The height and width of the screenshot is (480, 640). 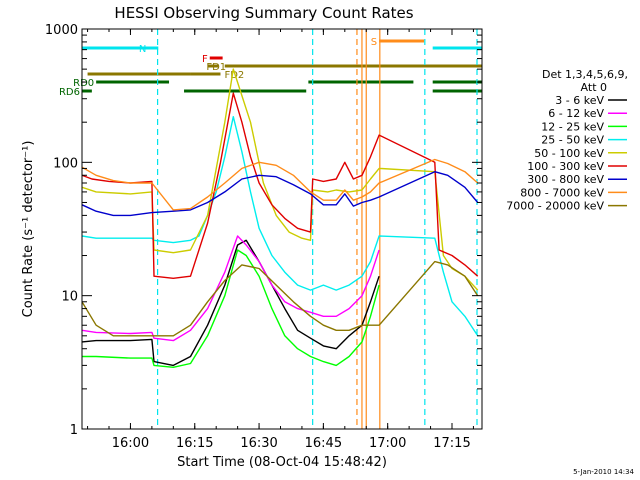 What do you see at coordinates (594, 87) in the screenshot?
I see `legend-title-line2: Att 0` at bounding box center [594, 87].